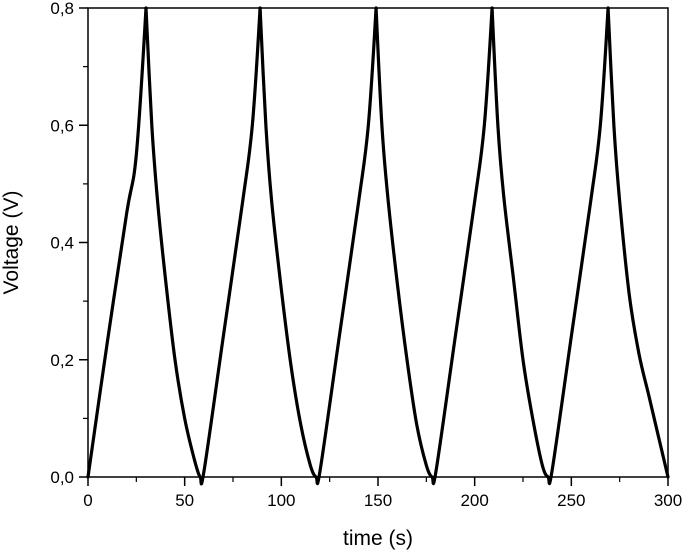 The height and width of the screenshot is (551, 685). Describe the element at coordinates (281, 500) in the screenshot. I see `x-tick-label: 100` at that location.